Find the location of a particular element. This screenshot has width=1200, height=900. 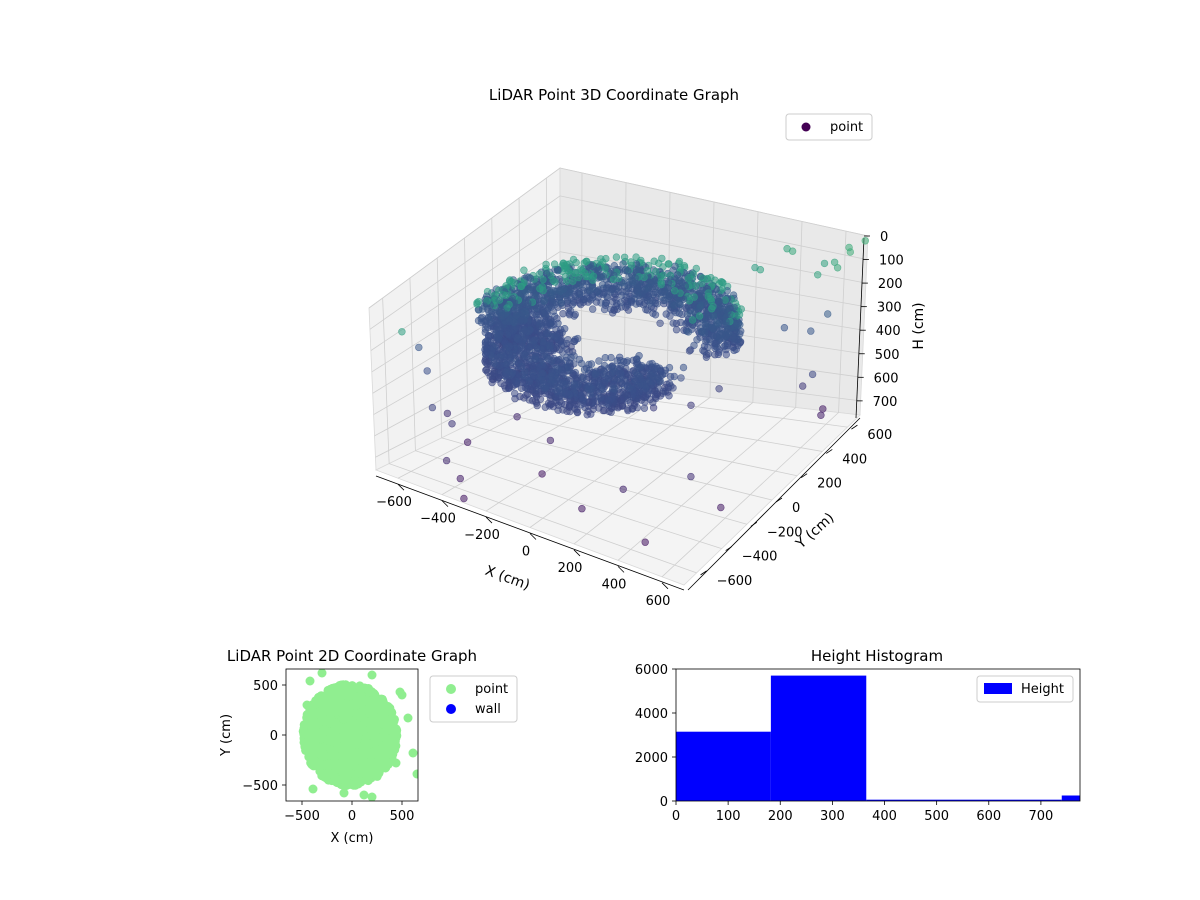

x-axis-label: X (cm) is located at coordinates (507, 578).